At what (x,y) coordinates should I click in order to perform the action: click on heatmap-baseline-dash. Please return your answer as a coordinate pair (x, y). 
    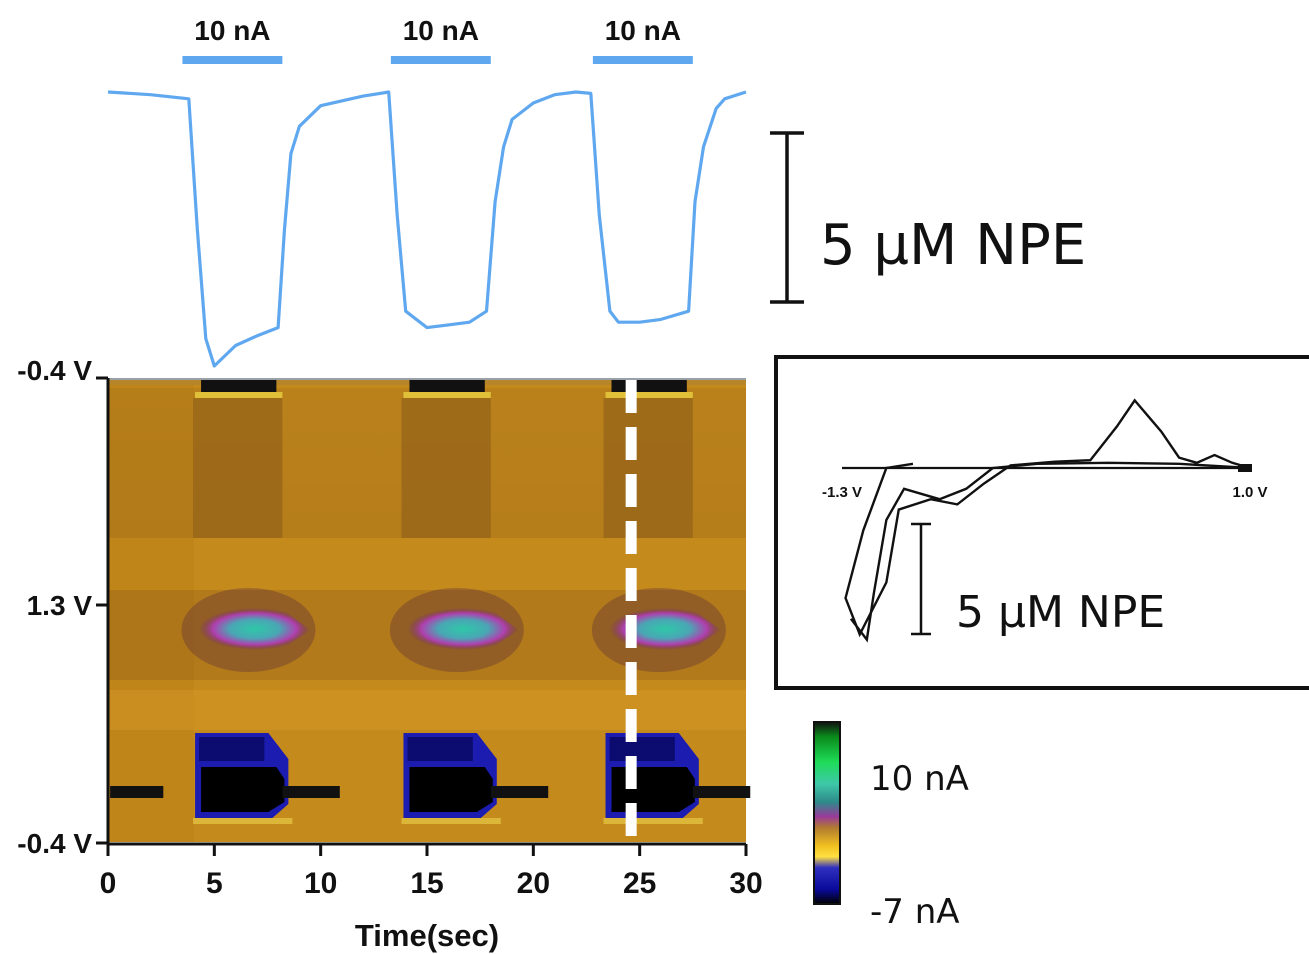
    Looking at the image, I should click on (137, 792).